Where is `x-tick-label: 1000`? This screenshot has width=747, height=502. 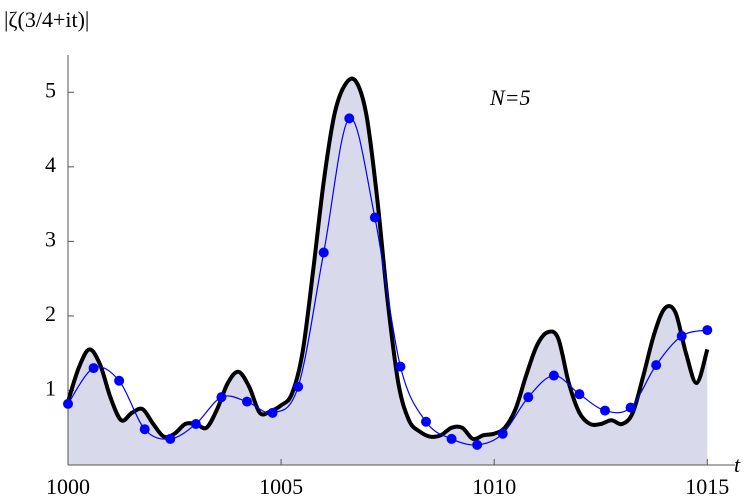 x-tick-label: 1000 is located at coordinates (68, 486).